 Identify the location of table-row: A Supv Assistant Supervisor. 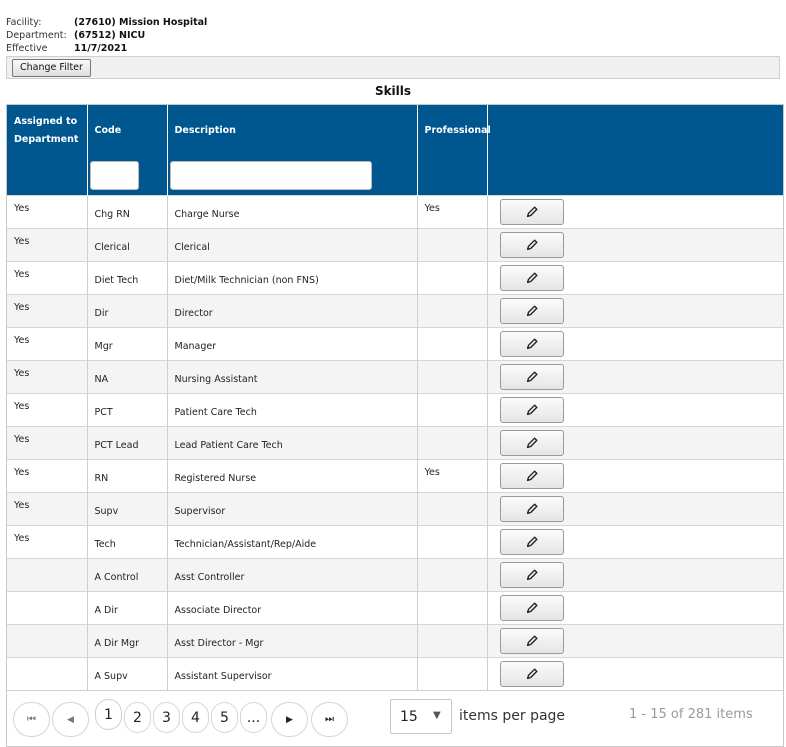
(395, 673).